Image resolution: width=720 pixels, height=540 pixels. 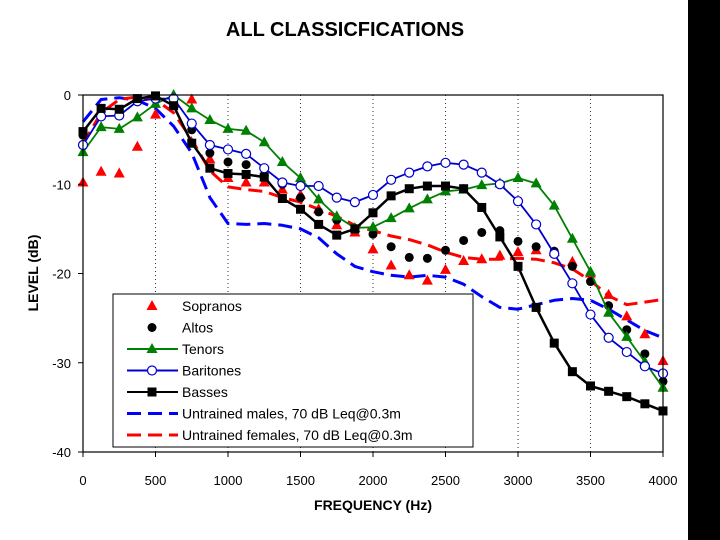 I want to click on legend-marker-sopranos, so click(x=152, y=305).